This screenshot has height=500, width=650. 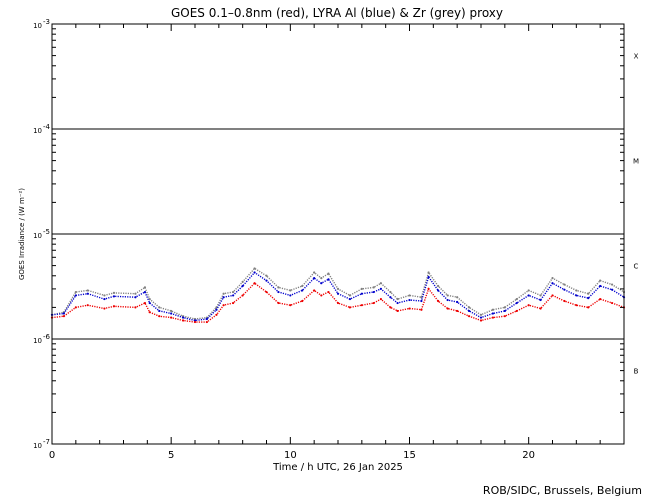 I want to click on y-tick-exponent: -3, so click(x=46, y=22).